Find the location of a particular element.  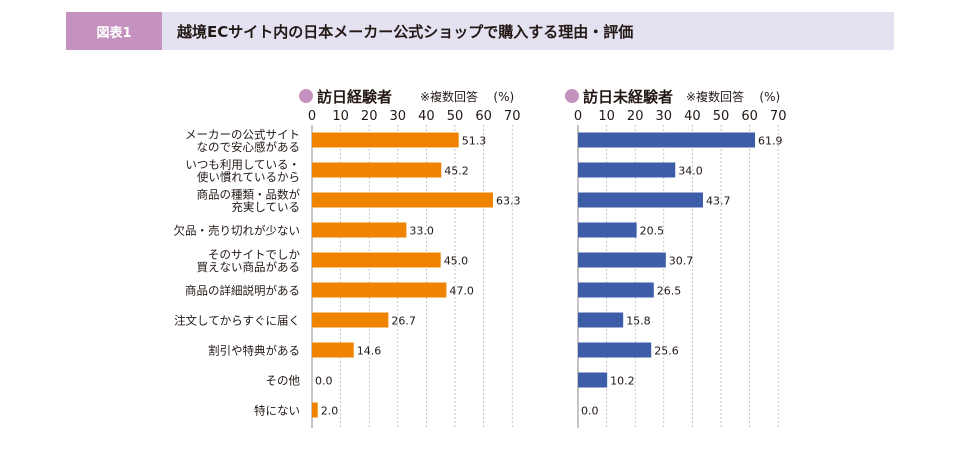

data-label: 25.6 is located at coordinates (666, 351).